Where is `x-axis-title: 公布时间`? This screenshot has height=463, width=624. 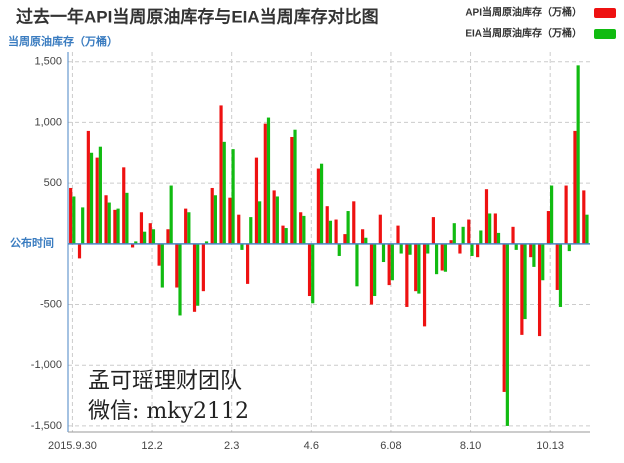
x-axis-title: 公布时间 is located at coordinates (32, 243).